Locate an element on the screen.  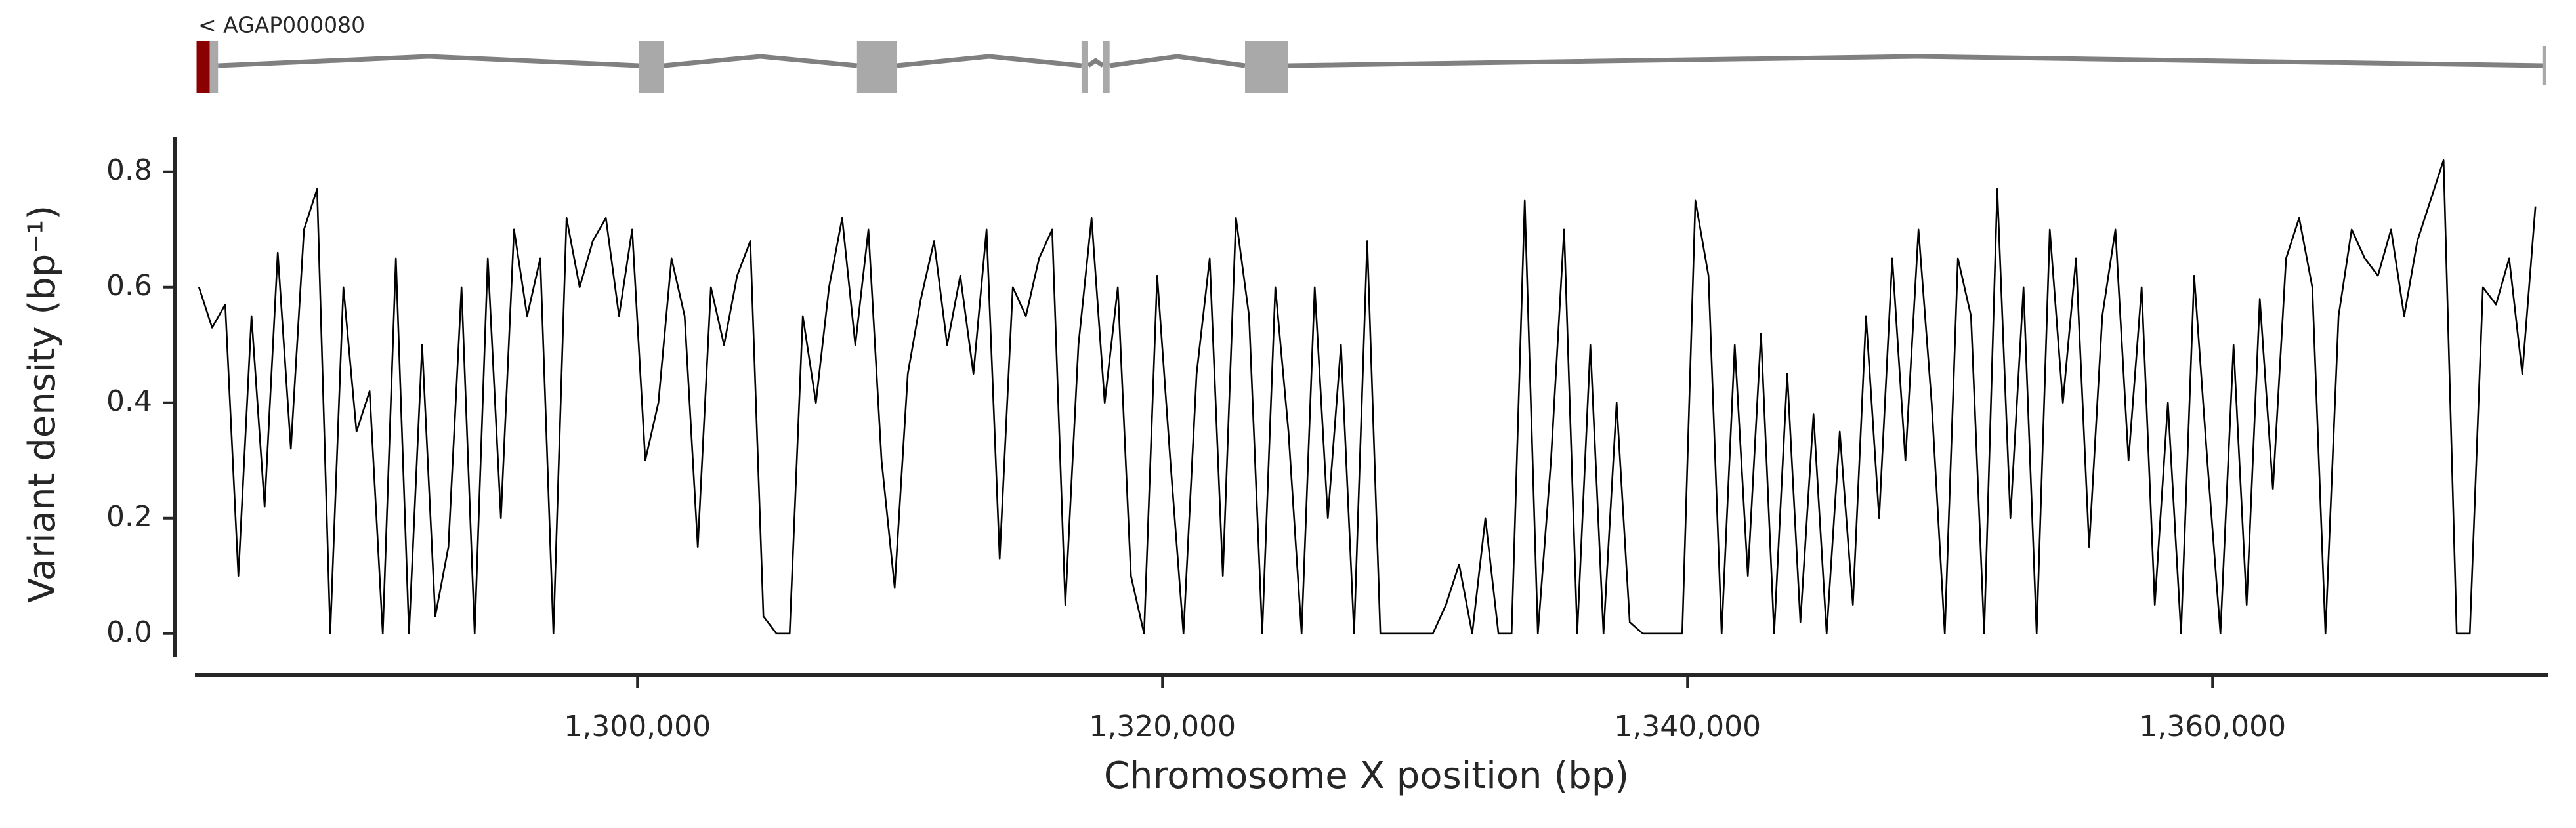
gene-label: < AGAP000080 is located at coordinates (281, 25).